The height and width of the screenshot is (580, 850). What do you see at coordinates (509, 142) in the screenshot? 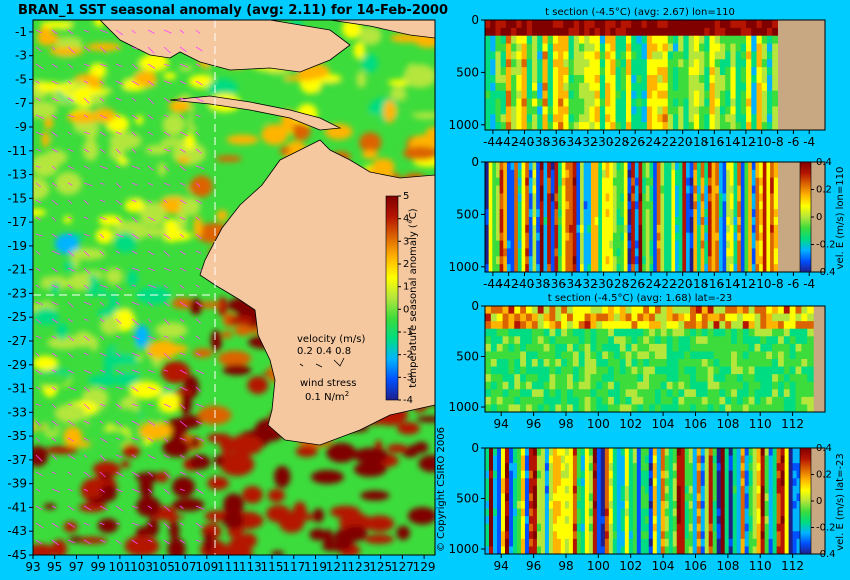
I see `x-tick-label: -42` at bounding box center [509, 142].